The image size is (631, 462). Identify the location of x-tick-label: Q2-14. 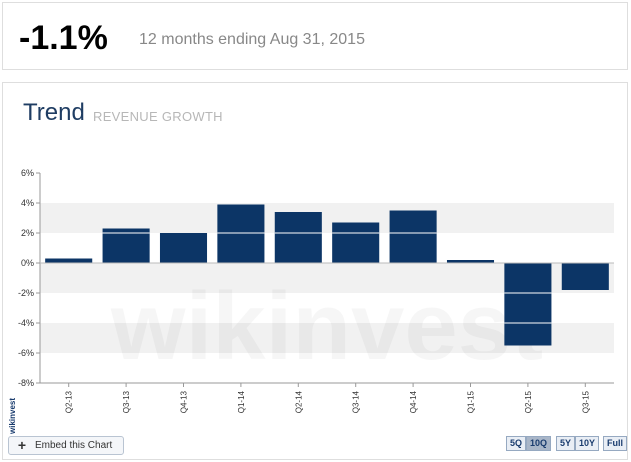
(298, 401).